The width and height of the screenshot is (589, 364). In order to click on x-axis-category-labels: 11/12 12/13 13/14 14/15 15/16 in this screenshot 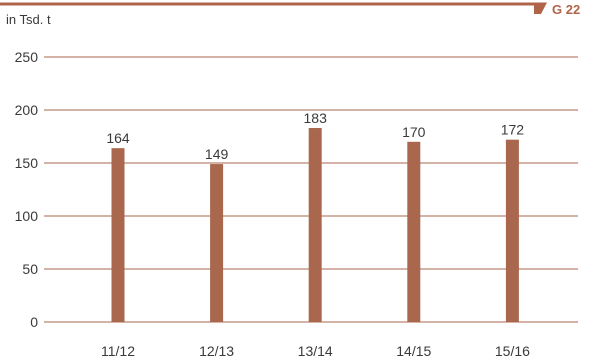, I will do `click(315, 351)`.